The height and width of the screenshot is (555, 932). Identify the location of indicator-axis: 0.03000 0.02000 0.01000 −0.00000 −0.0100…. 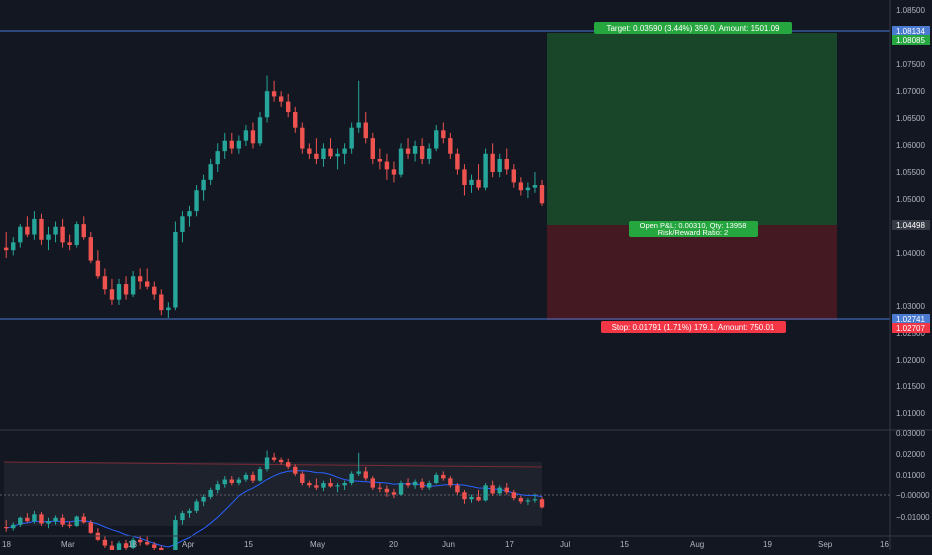
(913, 475).